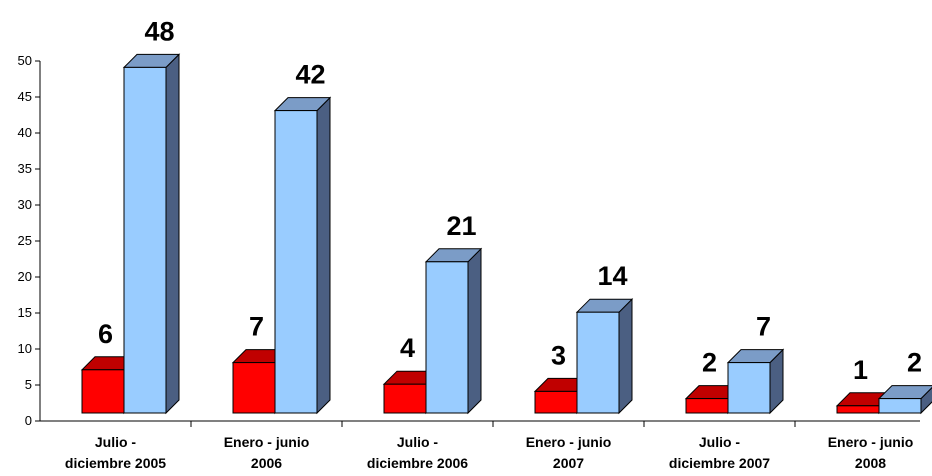  What do you see at coordinates (25, 312) in the screenshot?
I see `y-tick-label: 15` at bounding box center [25, 312].